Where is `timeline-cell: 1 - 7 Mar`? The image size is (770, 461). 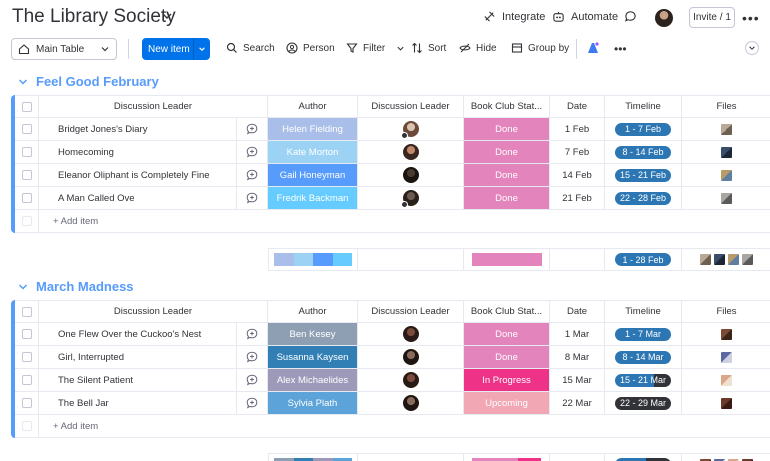
timeline-cell: 1 - 7 Mar is located at coordinates (643, 334).